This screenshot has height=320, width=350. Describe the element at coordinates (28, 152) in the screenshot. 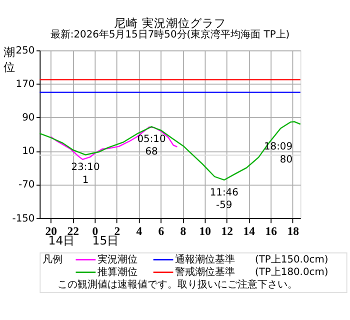

I see `y-tick-label: 10` at that location.